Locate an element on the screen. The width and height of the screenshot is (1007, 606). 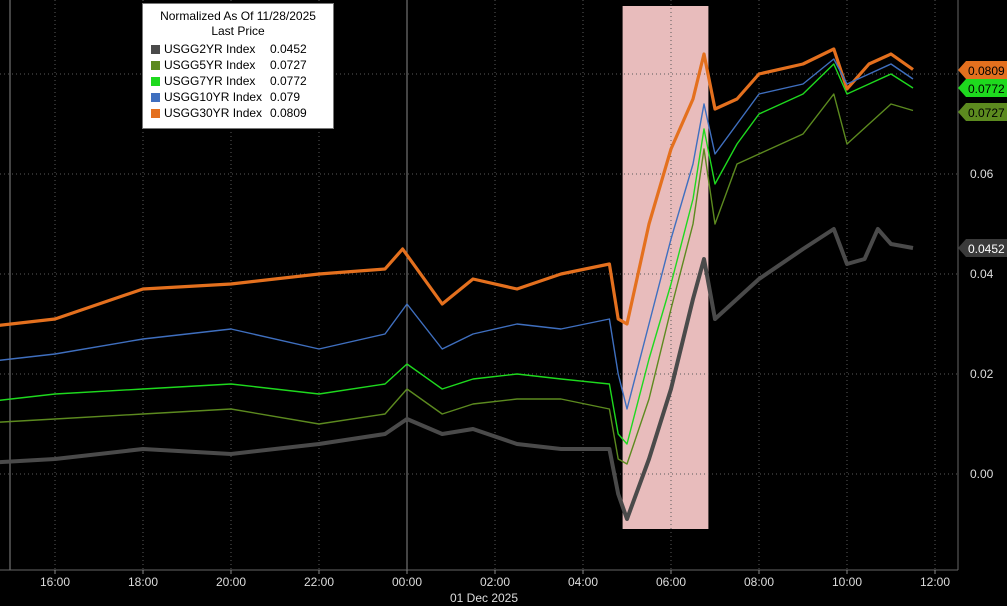
badge-value: 0.0809 is located at coordinates (986, 71).